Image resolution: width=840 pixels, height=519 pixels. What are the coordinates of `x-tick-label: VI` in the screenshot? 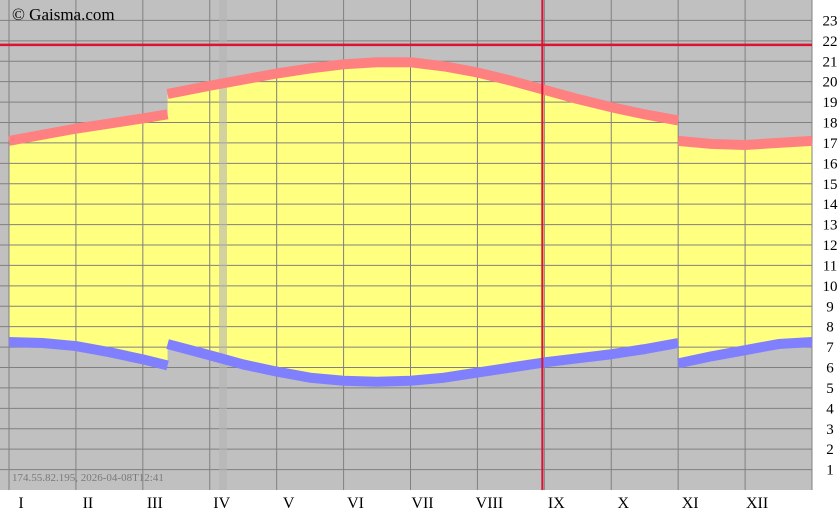 It's located at (355, 503).